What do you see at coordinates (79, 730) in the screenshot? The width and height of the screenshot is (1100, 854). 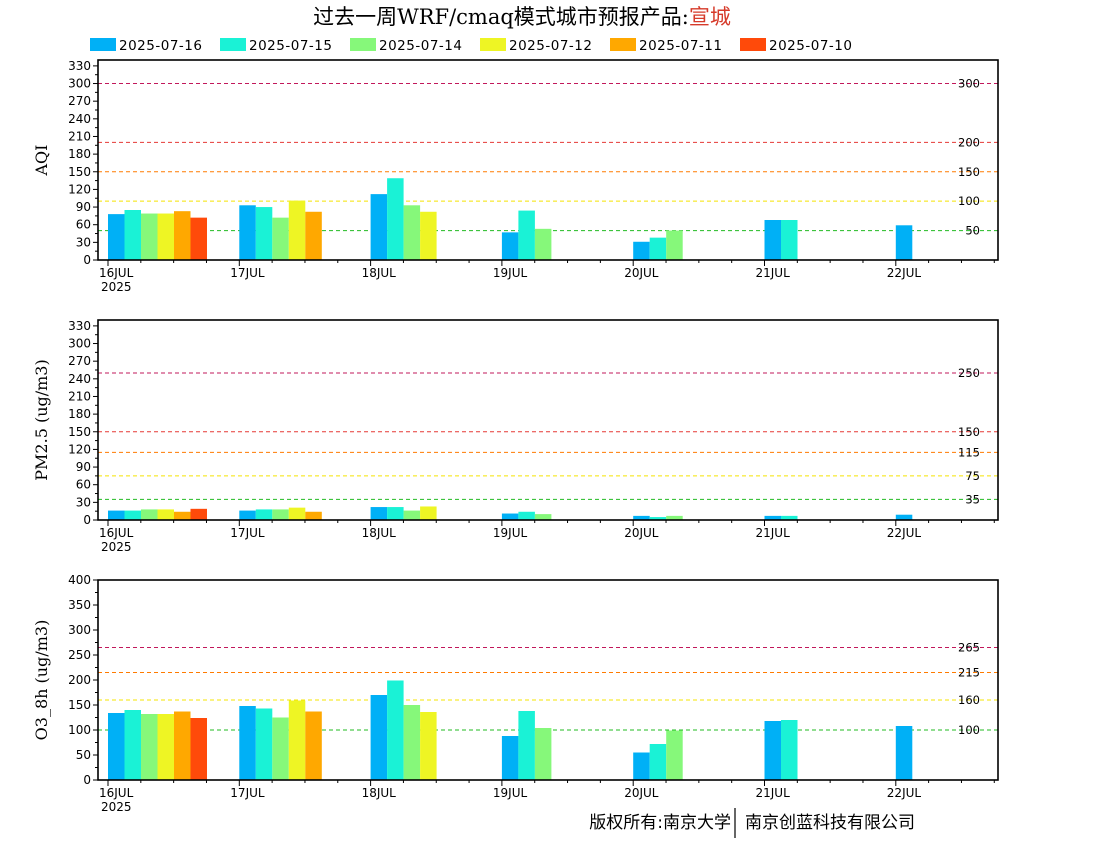 I see `y-tick-label: 100` at bounding box center [79, 730].